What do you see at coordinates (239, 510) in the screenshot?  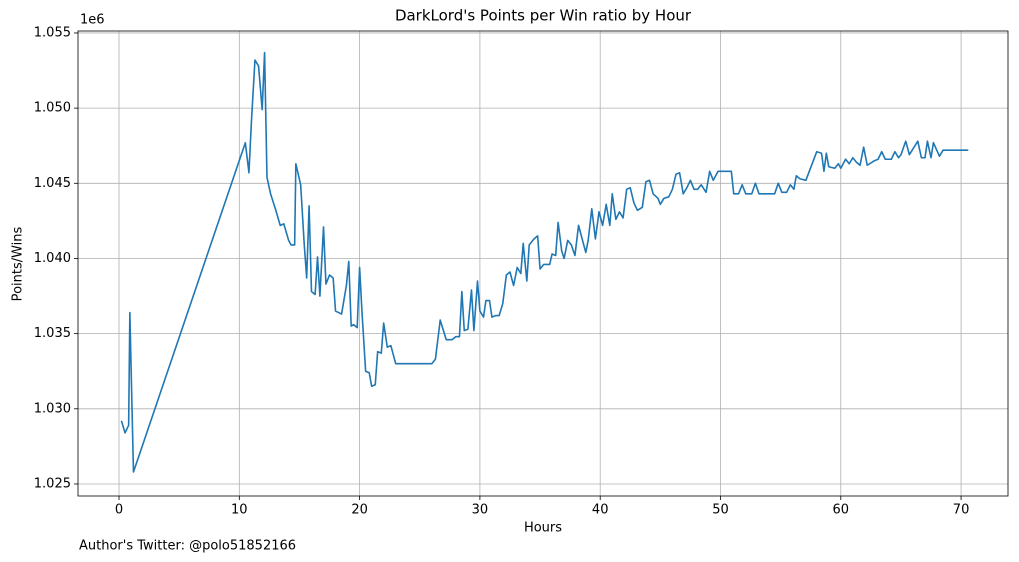 I see `x-tick-label: 10` at bounding box center [239, 510].